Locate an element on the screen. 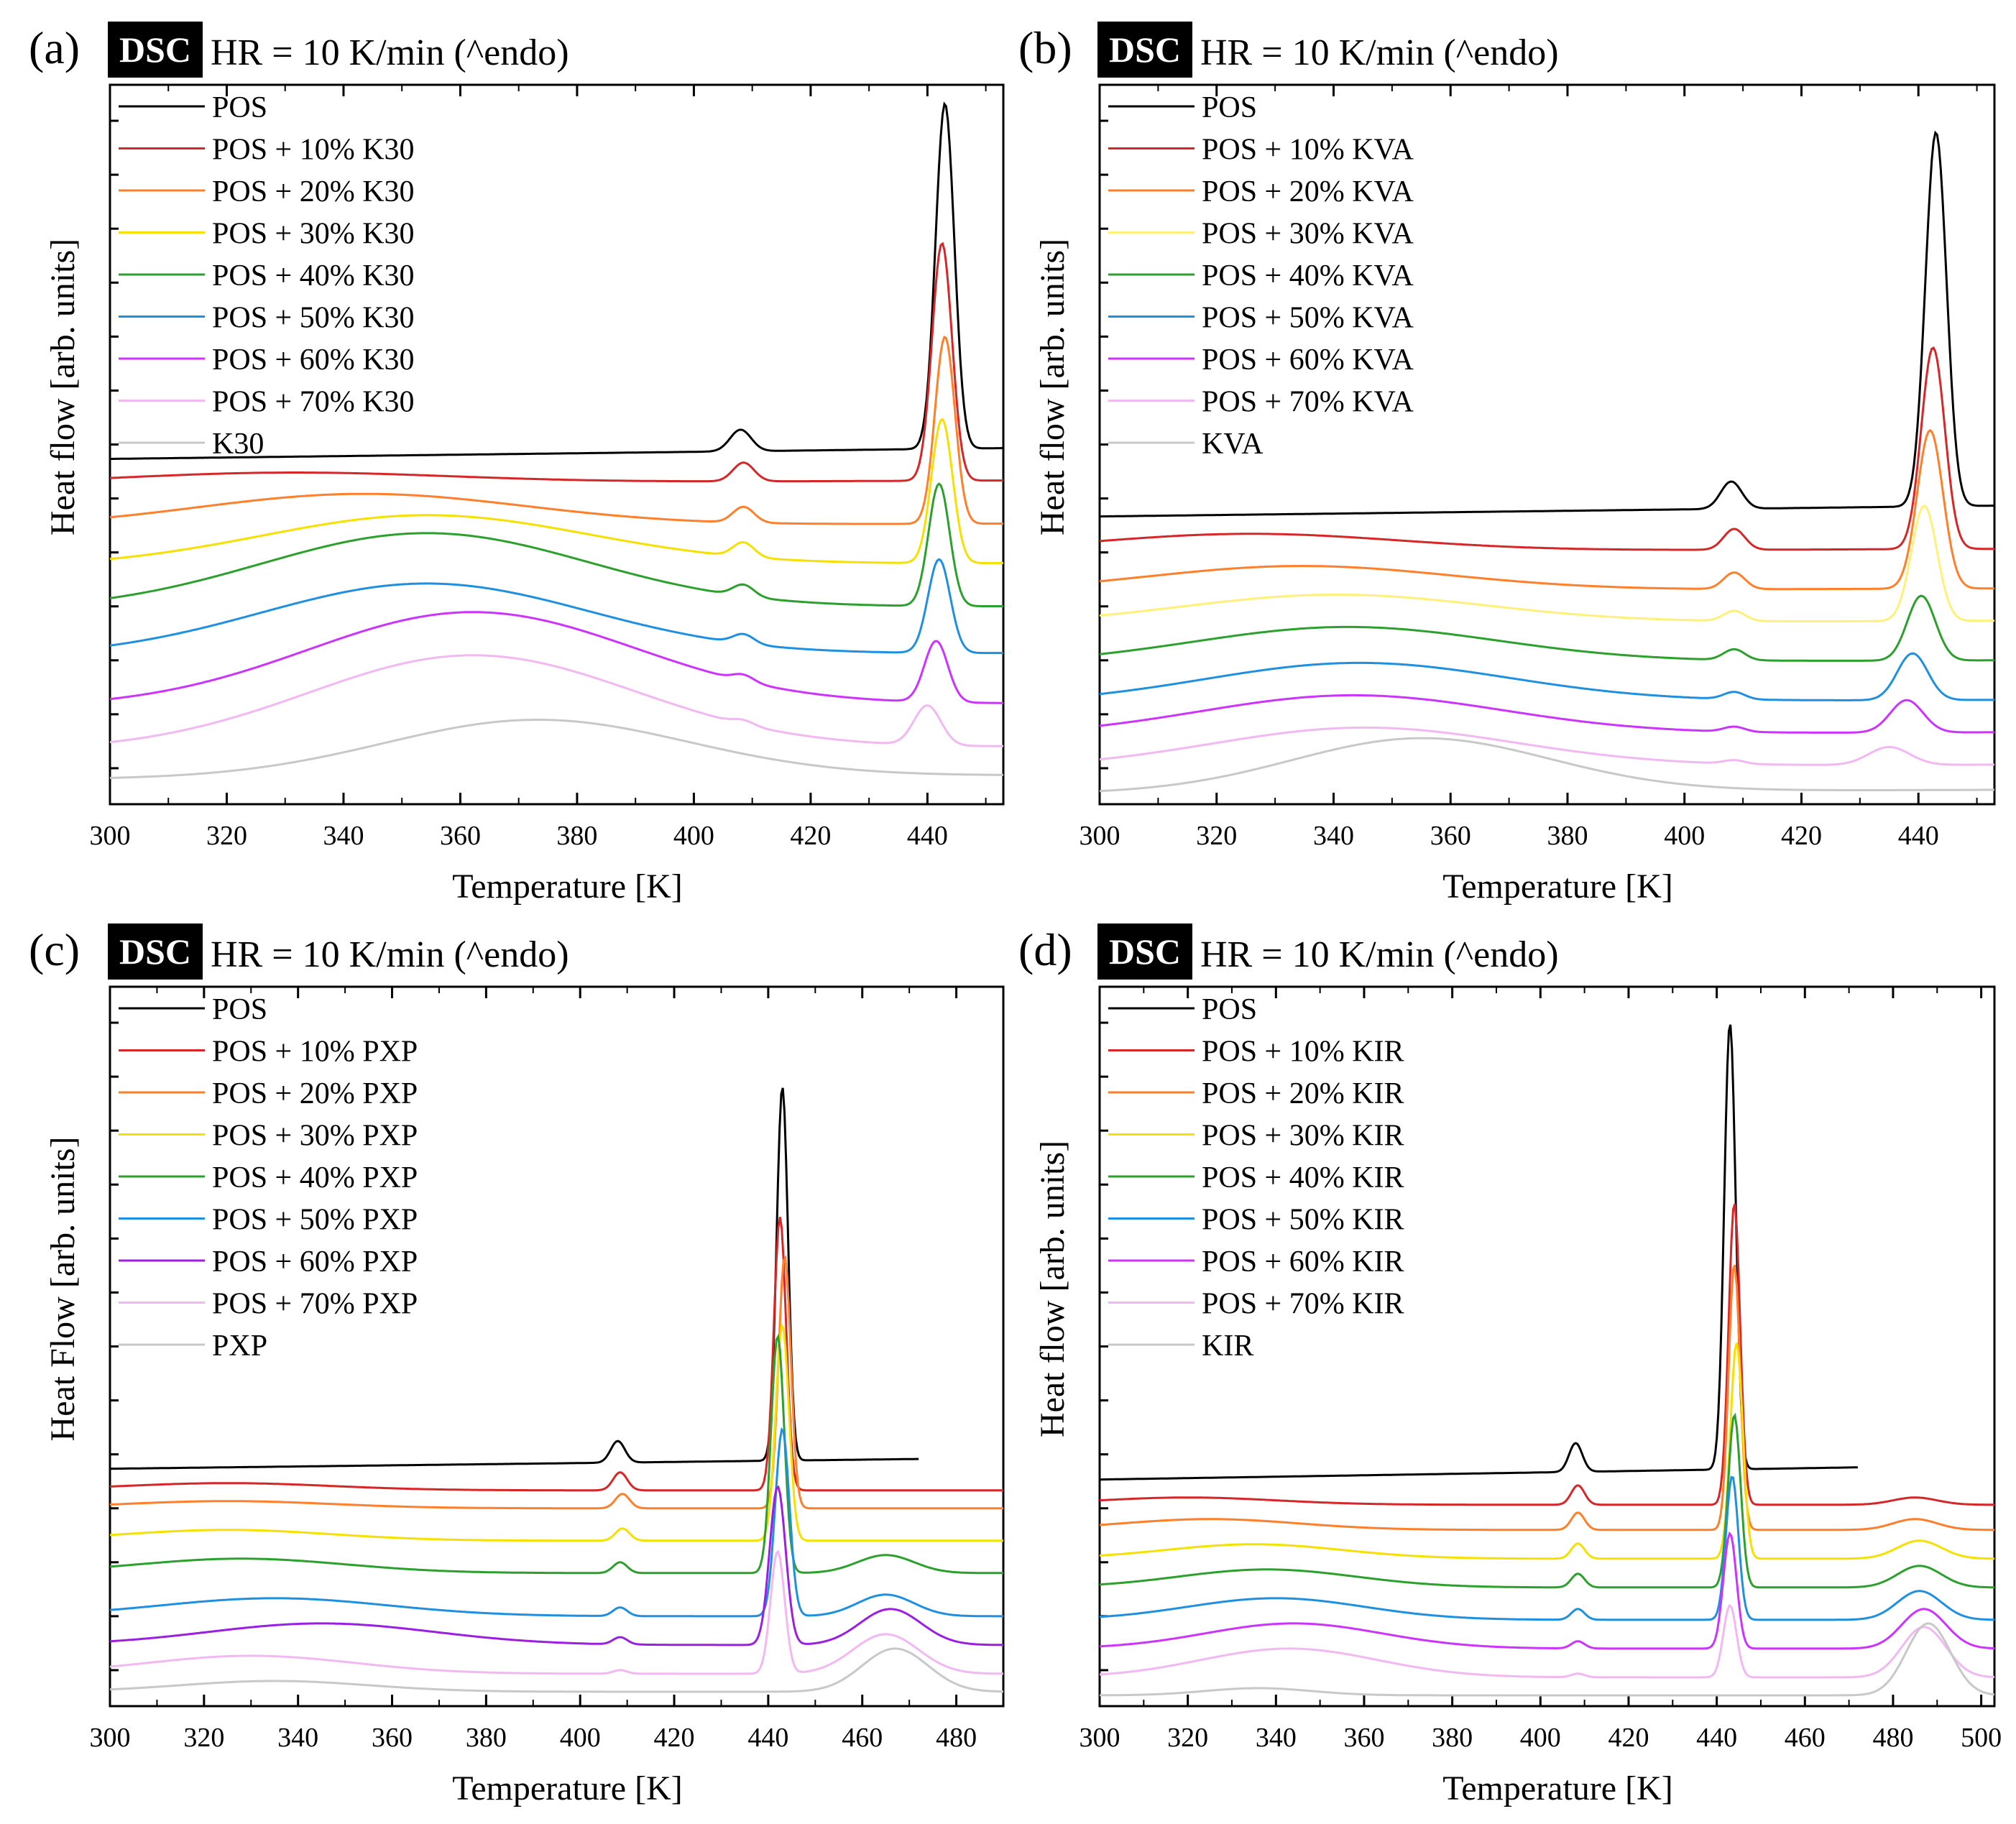 This screenshot has width=2016, height=1824. panel-label: (a) is located at coordinates (55, 47).